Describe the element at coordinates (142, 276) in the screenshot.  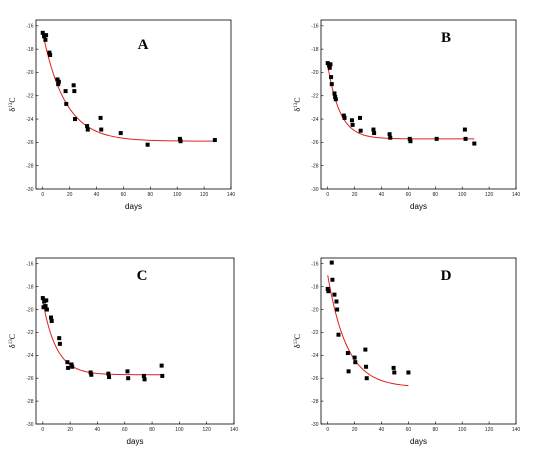
I see `panel-label: C` at that location.